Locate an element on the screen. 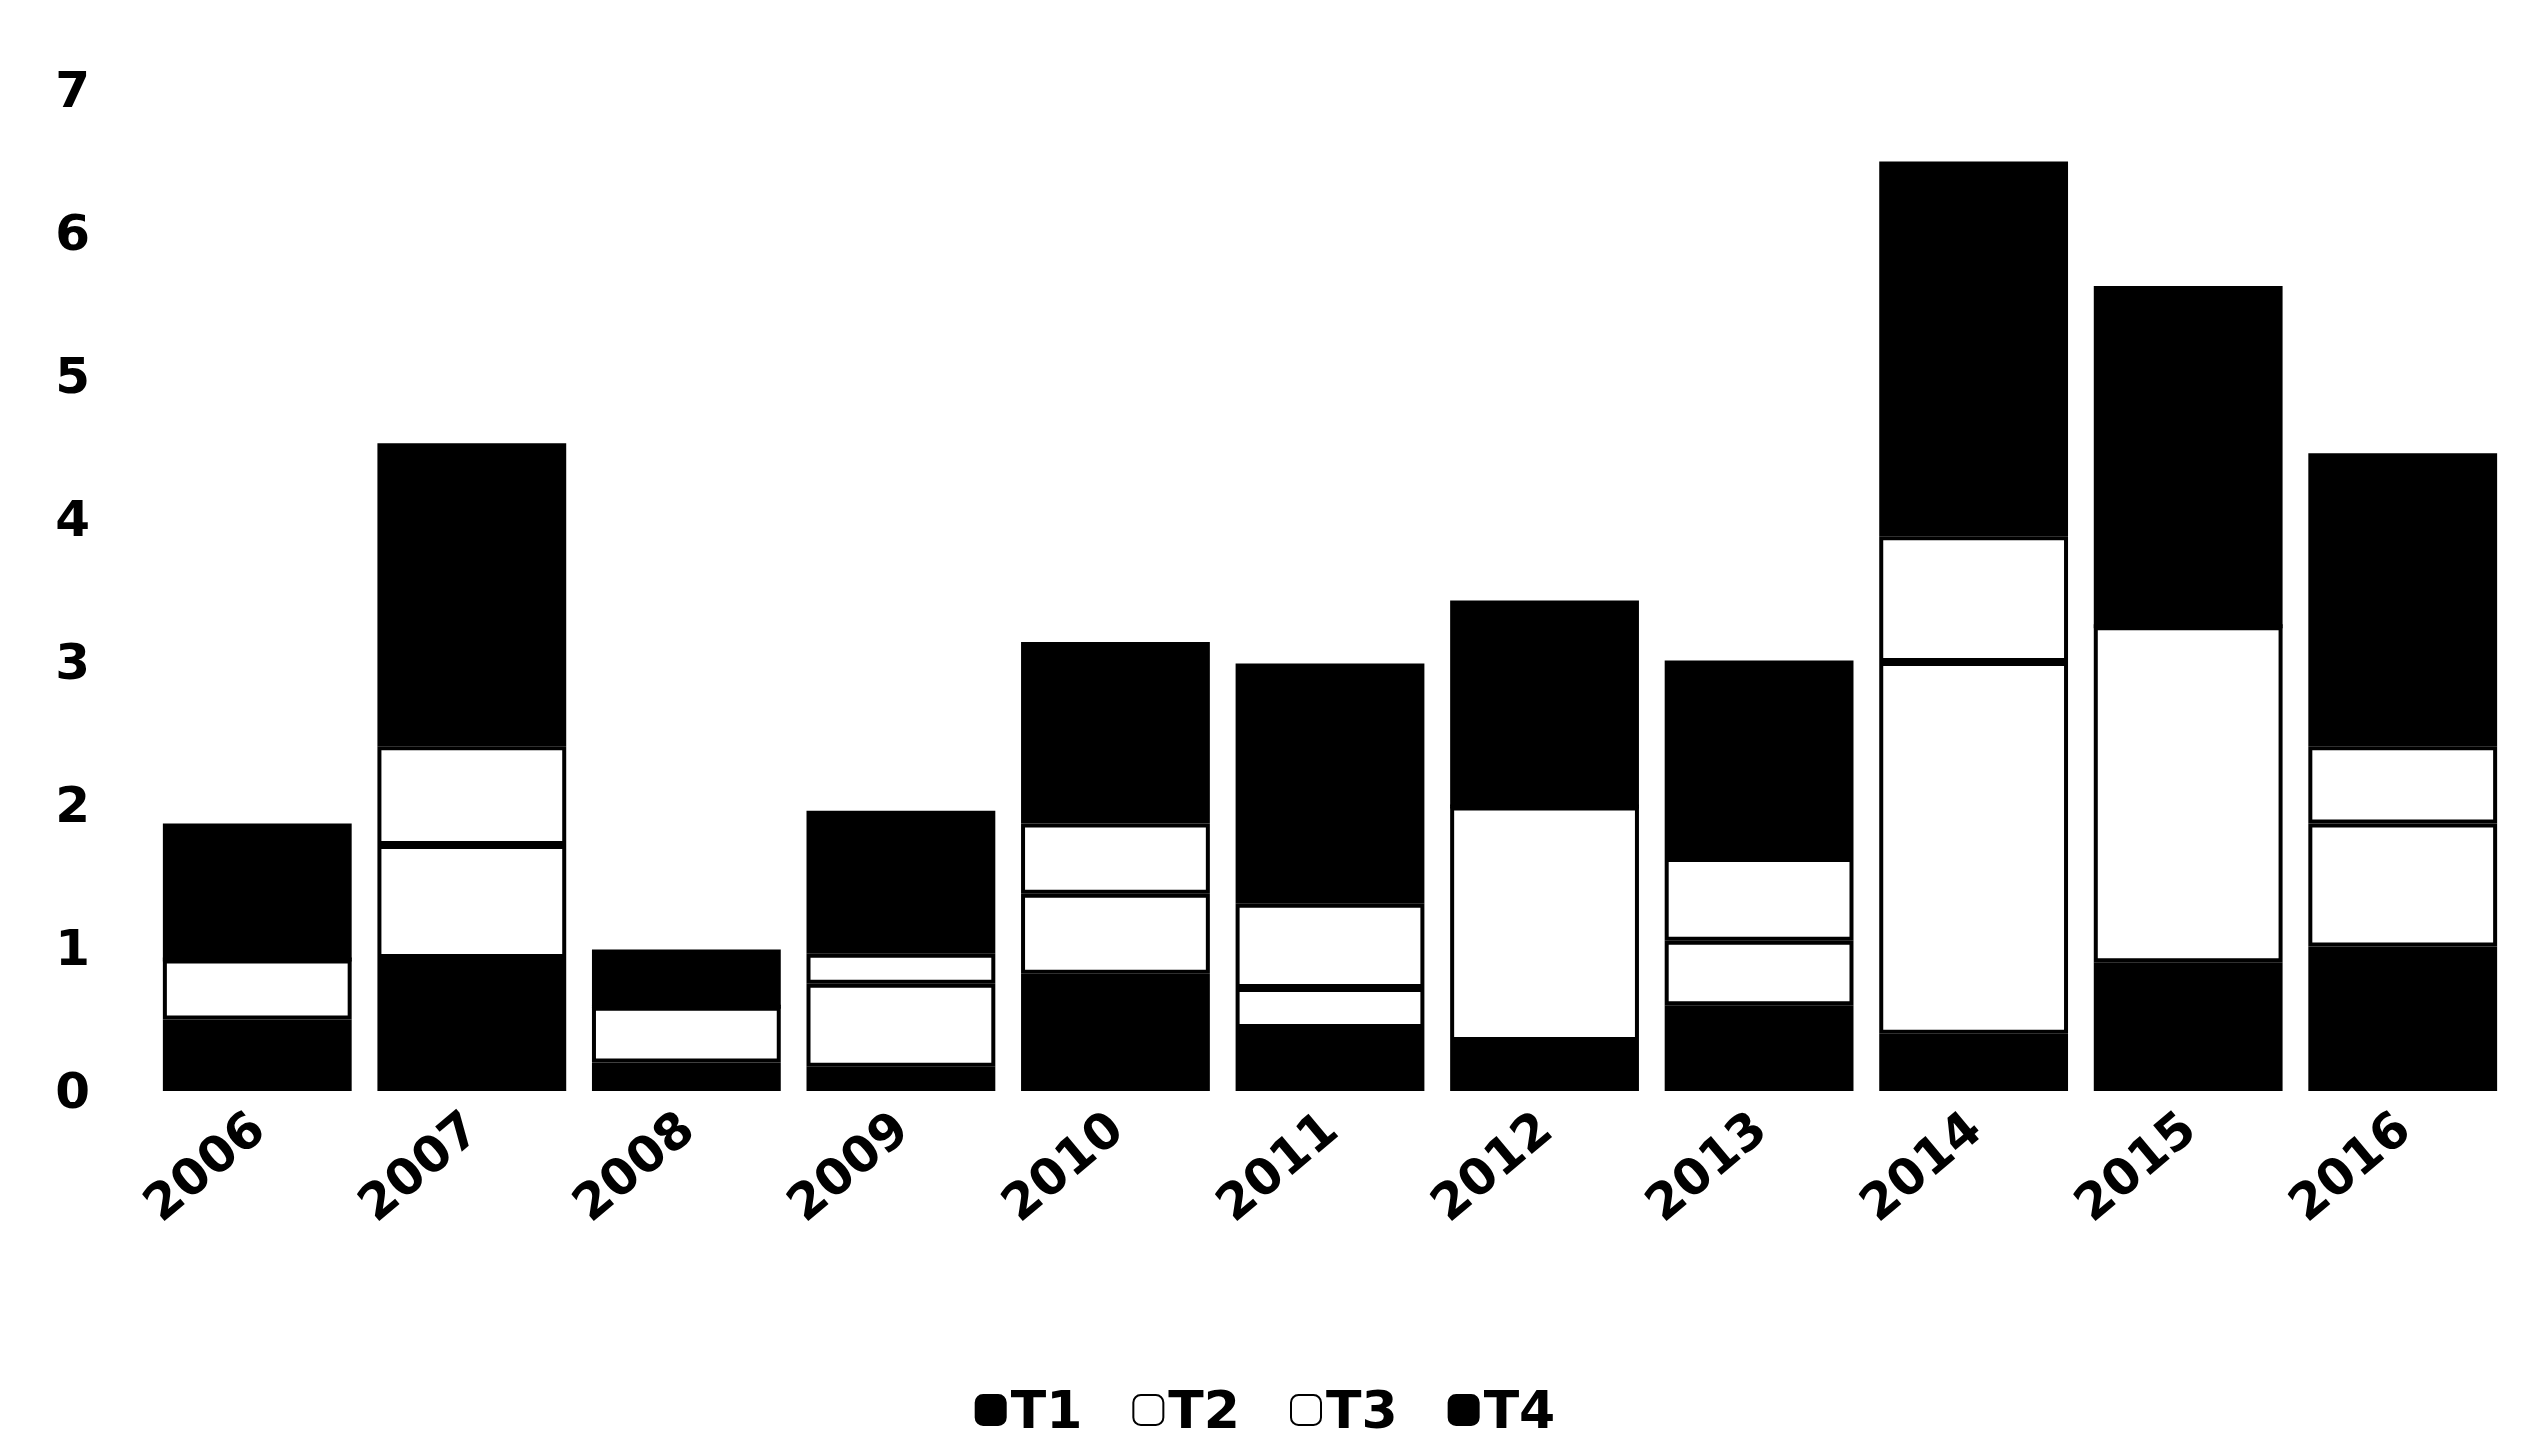  y-tick-label: 6 is located at coordinates (72, 233).